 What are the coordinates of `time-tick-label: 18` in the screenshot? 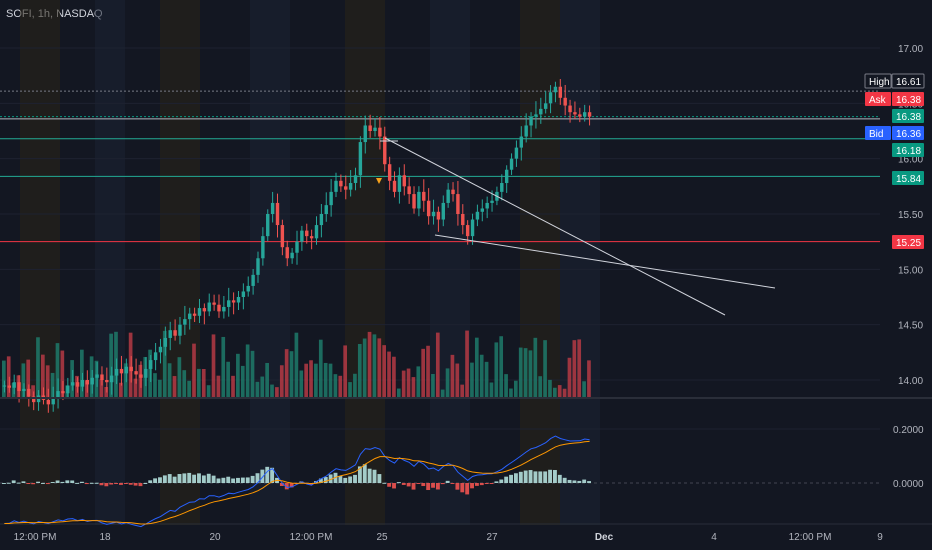 It's located at (105, 537).